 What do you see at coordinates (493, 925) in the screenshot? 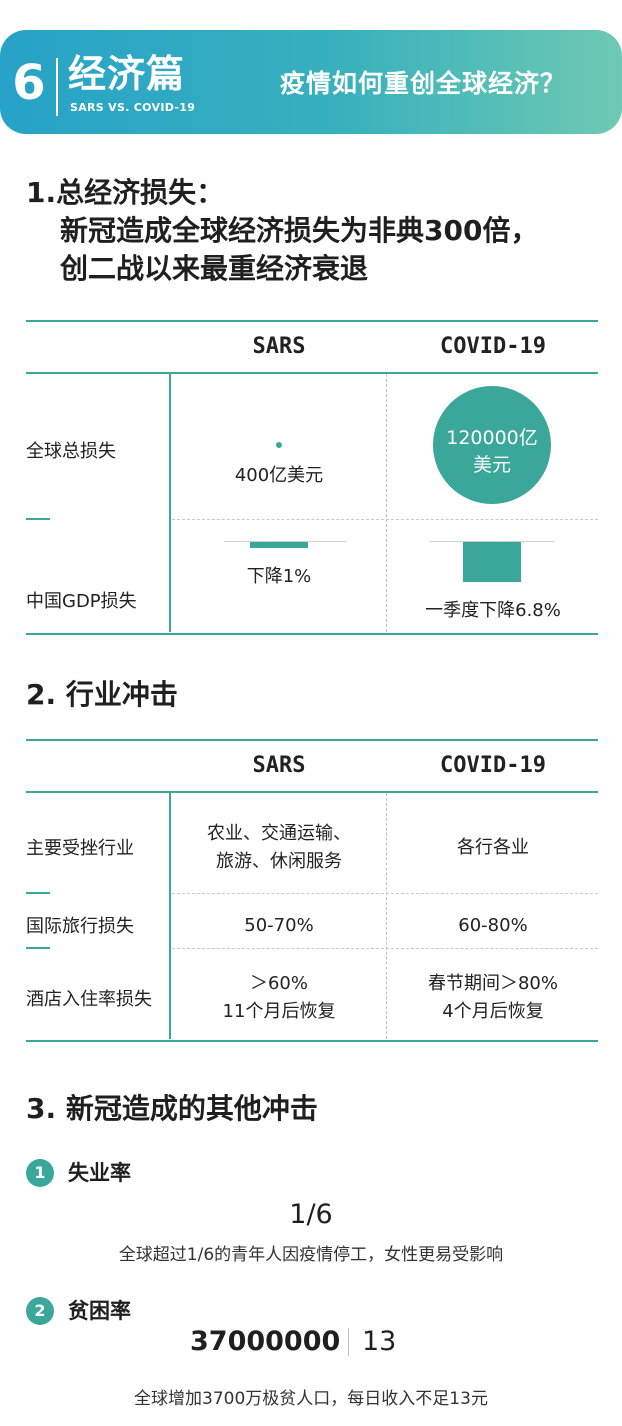
I see `covid-travel-loss: 60-80%` at bounding box center [493, 925].